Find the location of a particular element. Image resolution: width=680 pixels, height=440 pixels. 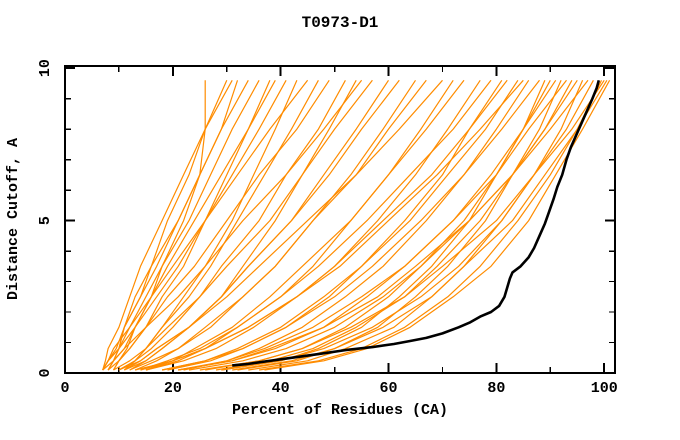

y-axis-label: Distance Cutoff, A is located at coordinates (13, 219).